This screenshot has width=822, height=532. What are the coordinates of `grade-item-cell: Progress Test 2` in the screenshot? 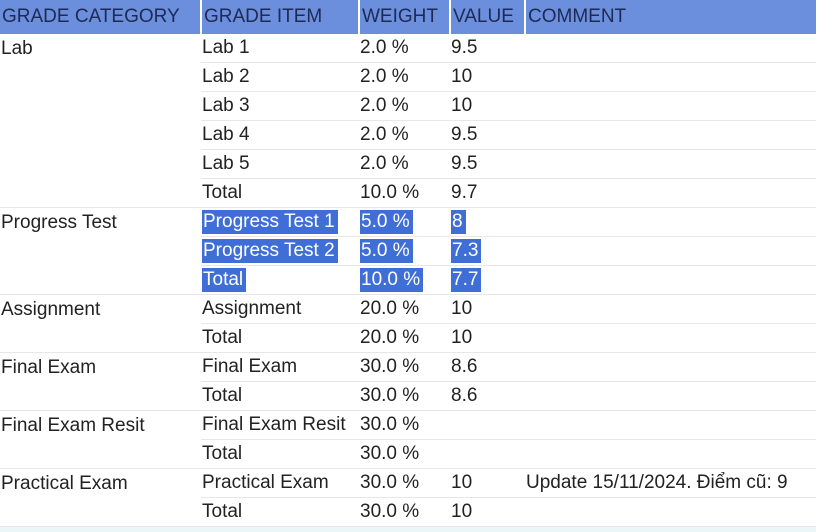 It's located at (280, 251).